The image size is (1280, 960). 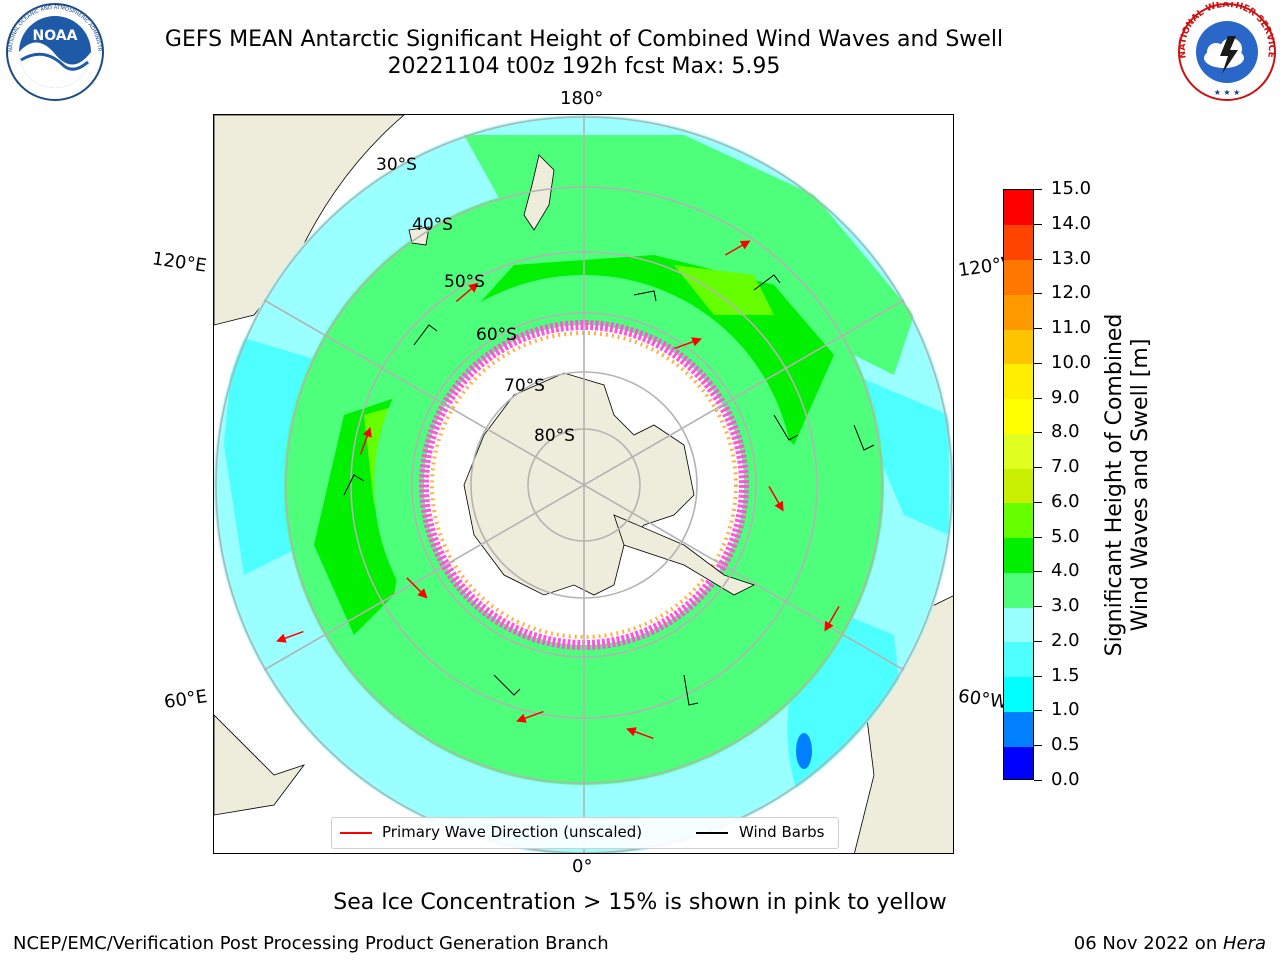 What do you see at coordinates (1065, 779) in the screenshot?
I see `colorbar-tick-label: 0.0` at bounding box center [1065, 779].